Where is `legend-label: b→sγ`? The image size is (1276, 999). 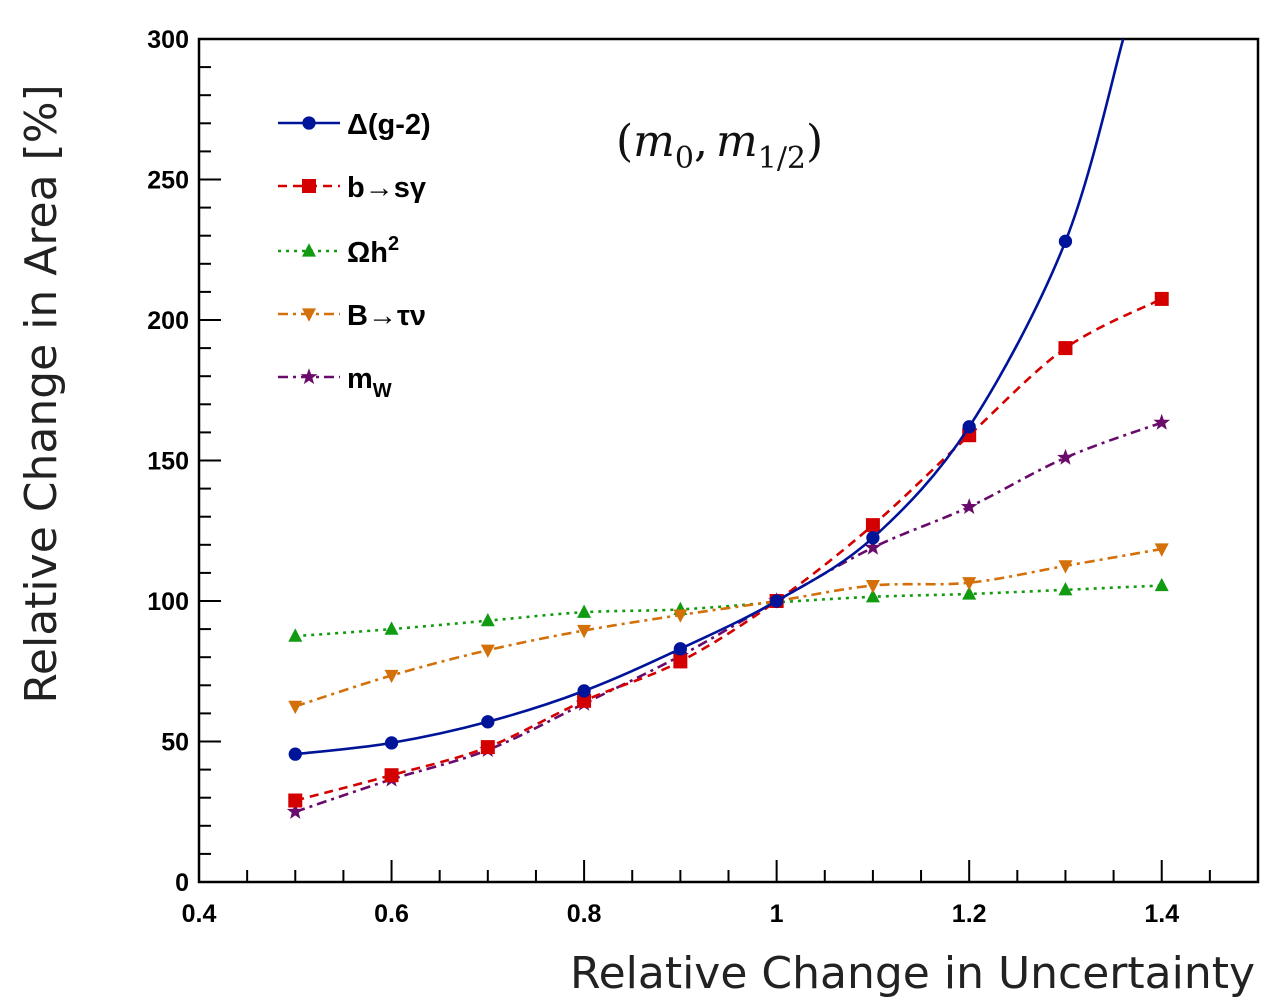 legend-label: b→sγ is located at coordinates (387, 188).